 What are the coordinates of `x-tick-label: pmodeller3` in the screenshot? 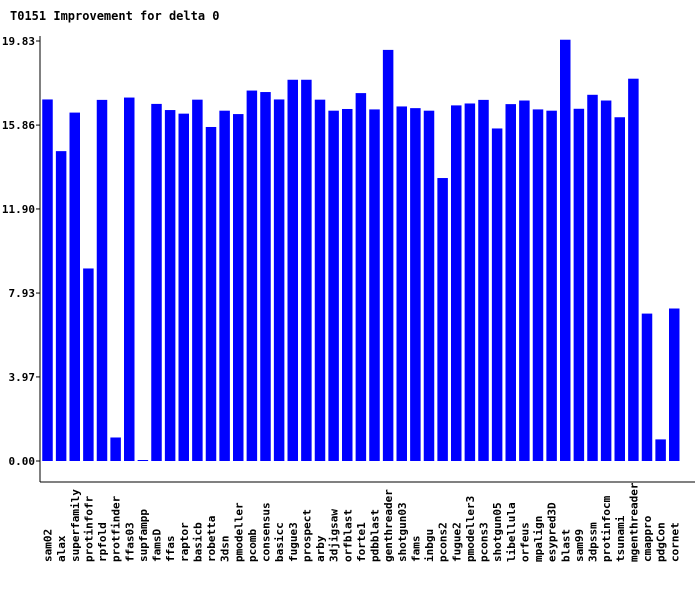 It's located at (470, 529).